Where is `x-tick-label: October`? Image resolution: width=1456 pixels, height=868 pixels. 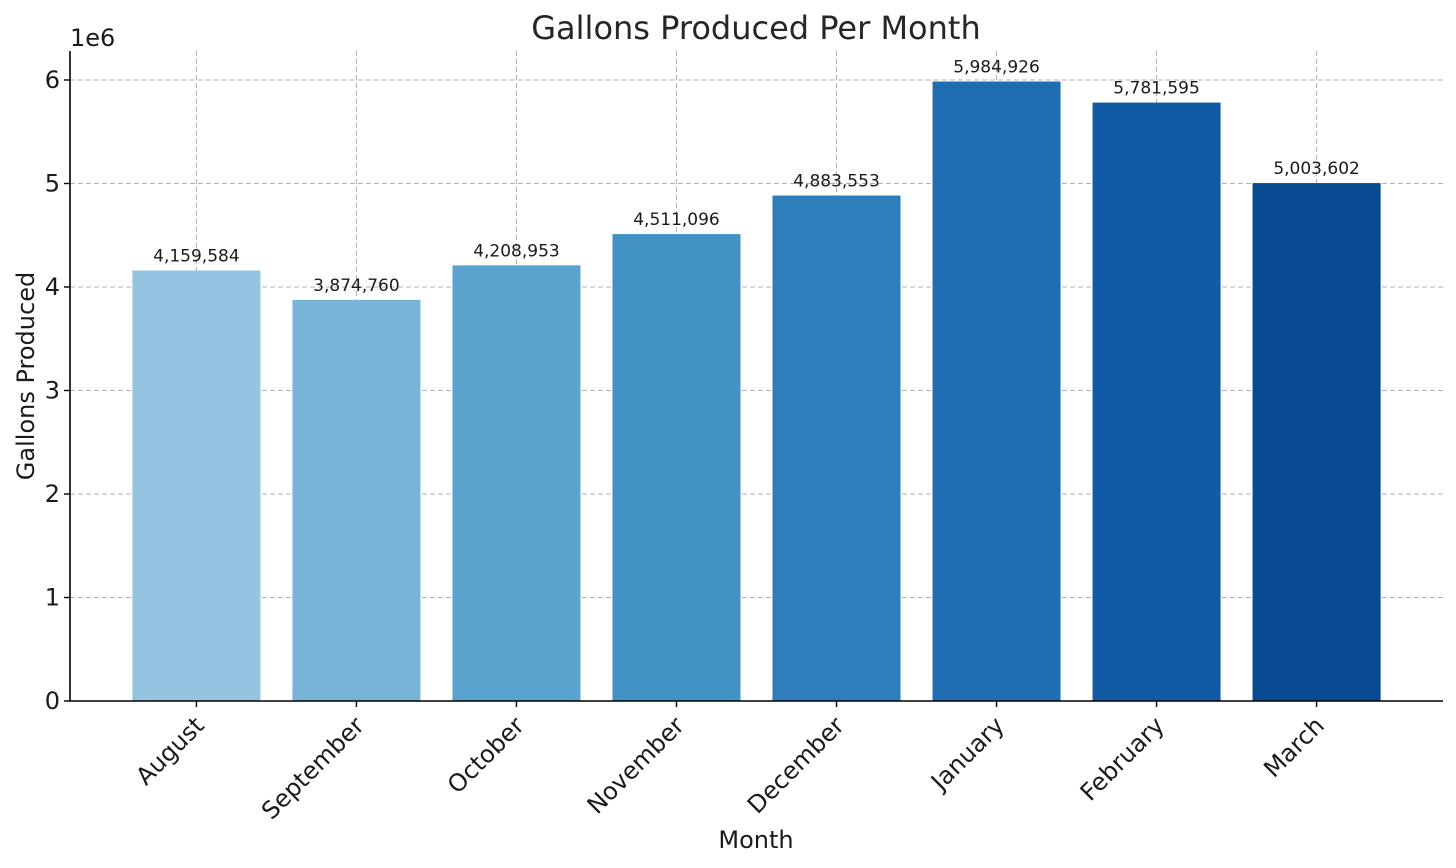 x-tick-label: October is located at coordinates (486, 755).